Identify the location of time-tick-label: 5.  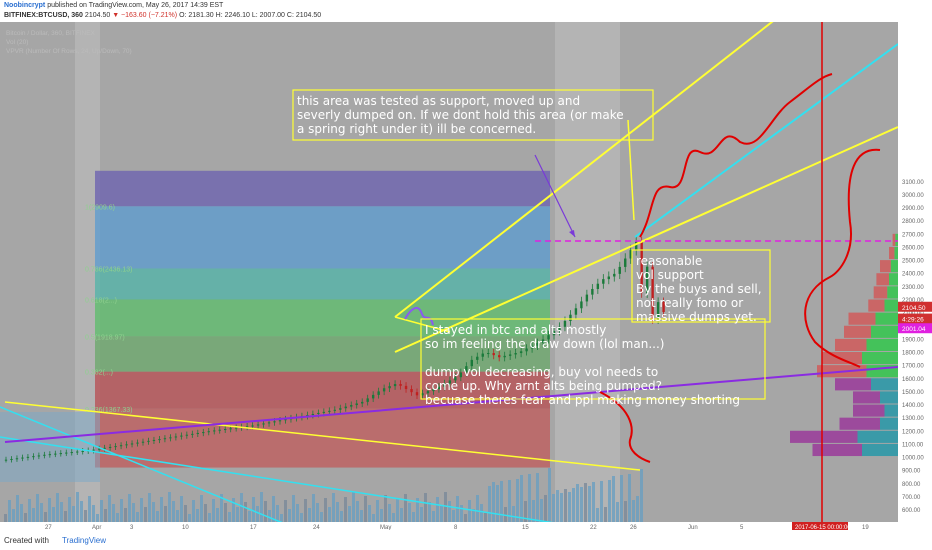
(742, 527).